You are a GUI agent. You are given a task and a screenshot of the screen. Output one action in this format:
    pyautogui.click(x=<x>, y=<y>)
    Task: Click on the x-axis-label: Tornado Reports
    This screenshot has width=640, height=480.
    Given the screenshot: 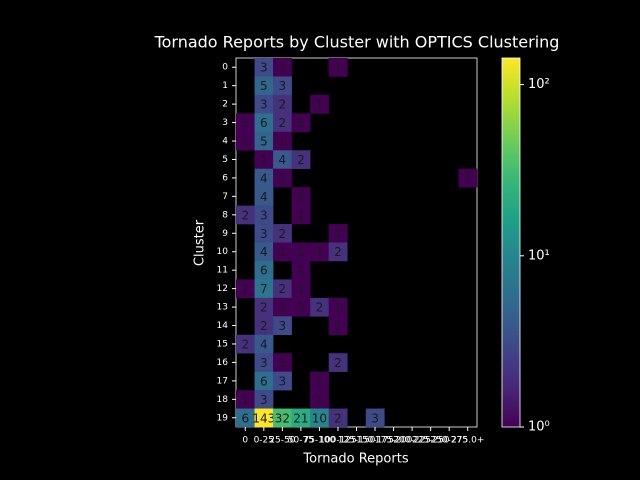 What is the action you would take?
    pyautogui.click(x=355, y=459)
    